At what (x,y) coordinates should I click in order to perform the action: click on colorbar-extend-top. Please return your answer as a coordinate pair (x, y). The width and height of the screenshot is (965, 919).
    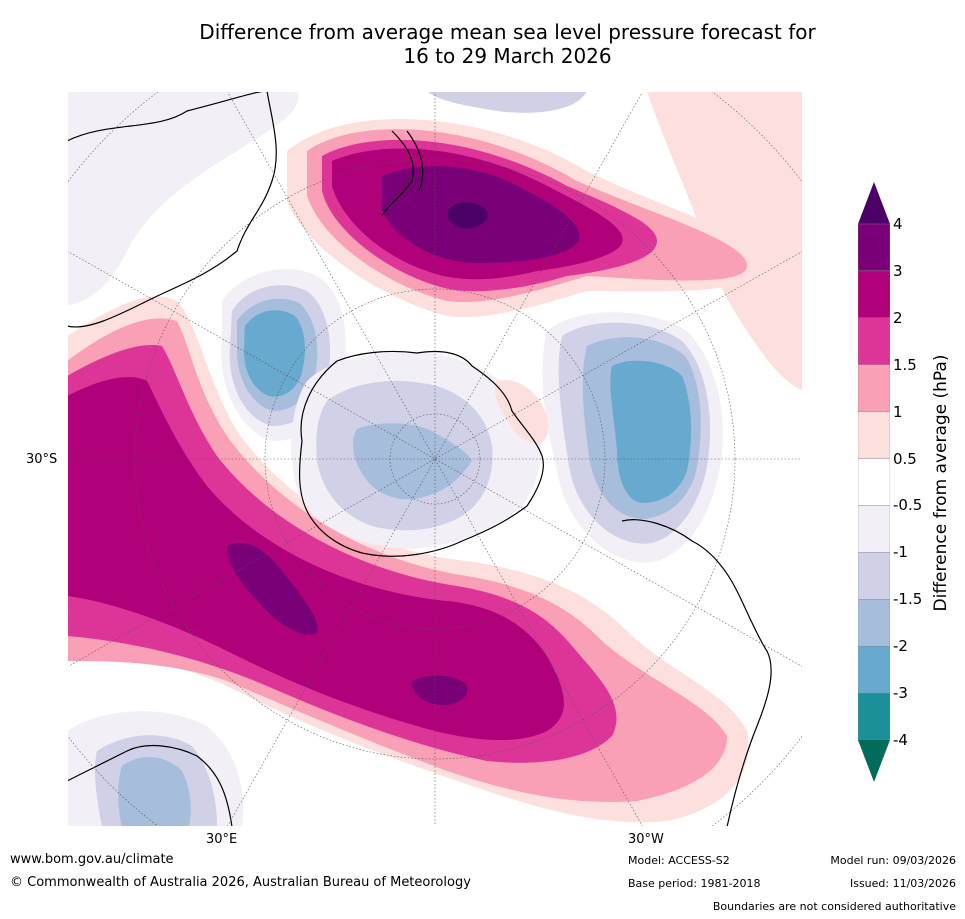
    Looking at the image, I should click on (874, 203).